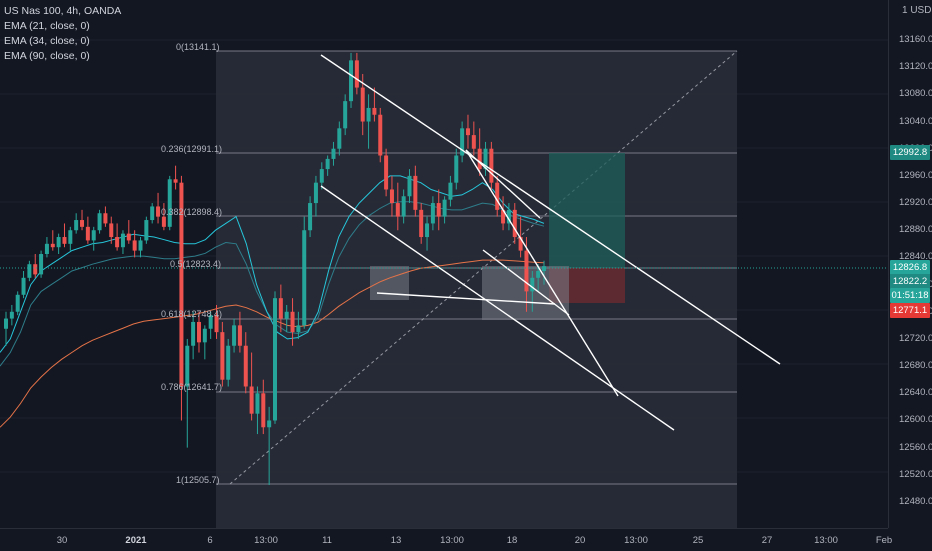  What do you see at coordinates (915, 447) in the screenshot?
I see `price-tick-label: 12560.0` at bounding box center [915, 447].